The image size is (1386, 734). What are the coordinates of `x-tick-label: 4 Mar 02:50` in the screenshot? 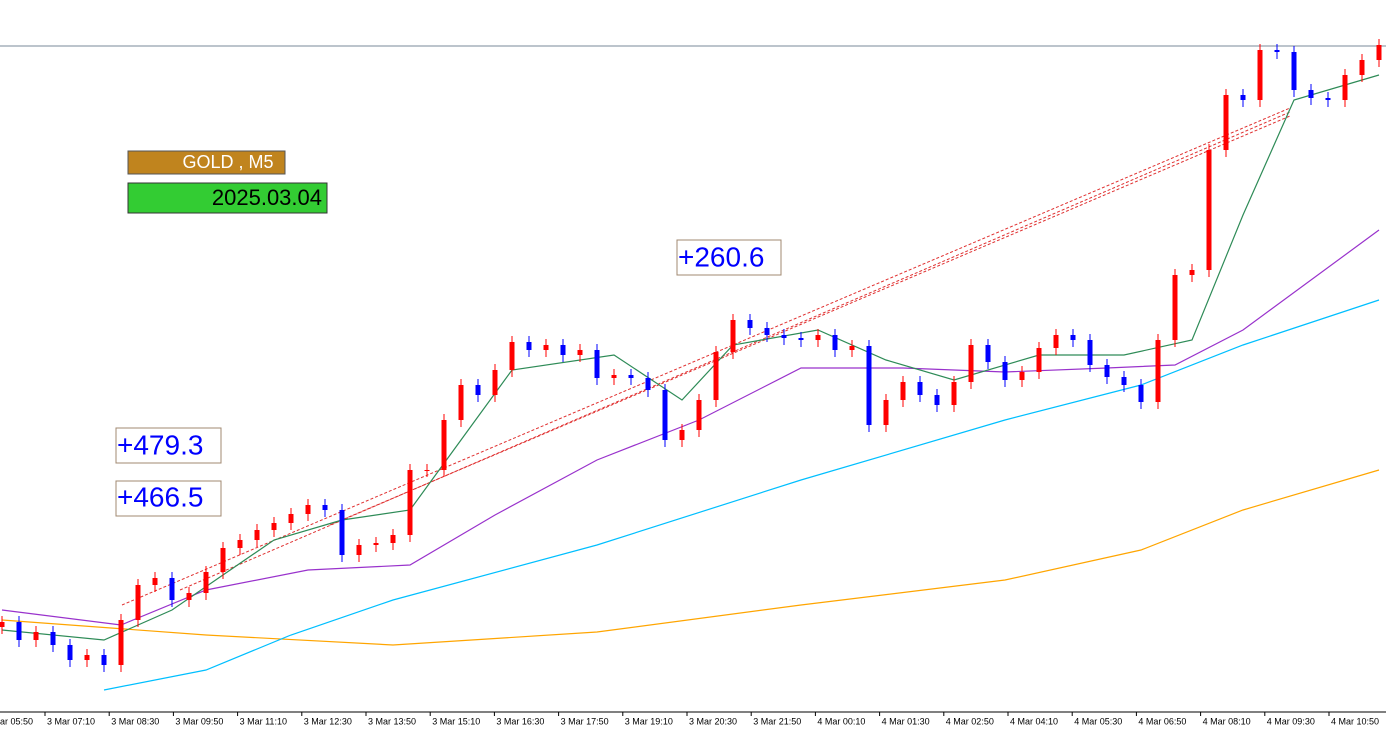 It's located at (970, 721).